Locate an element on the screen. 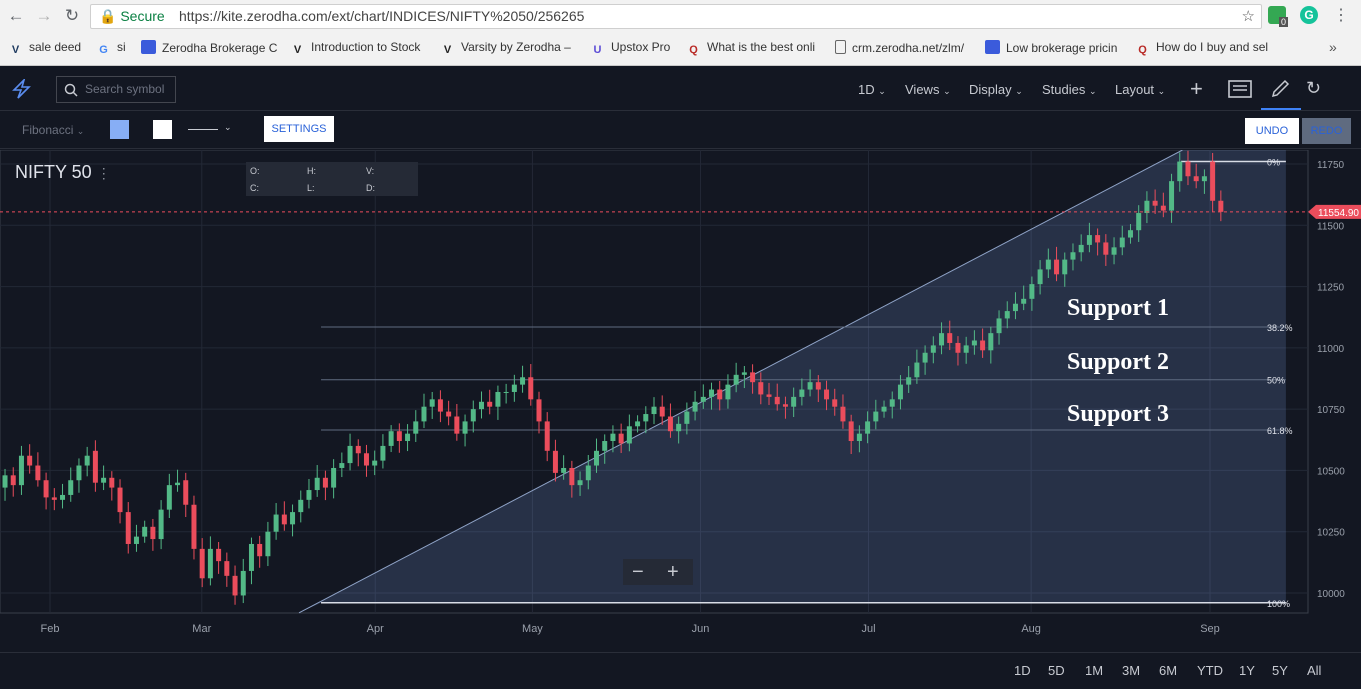 This screenshot has height=689, width=1361. high-label: H: is located at coordinates (311, 171).